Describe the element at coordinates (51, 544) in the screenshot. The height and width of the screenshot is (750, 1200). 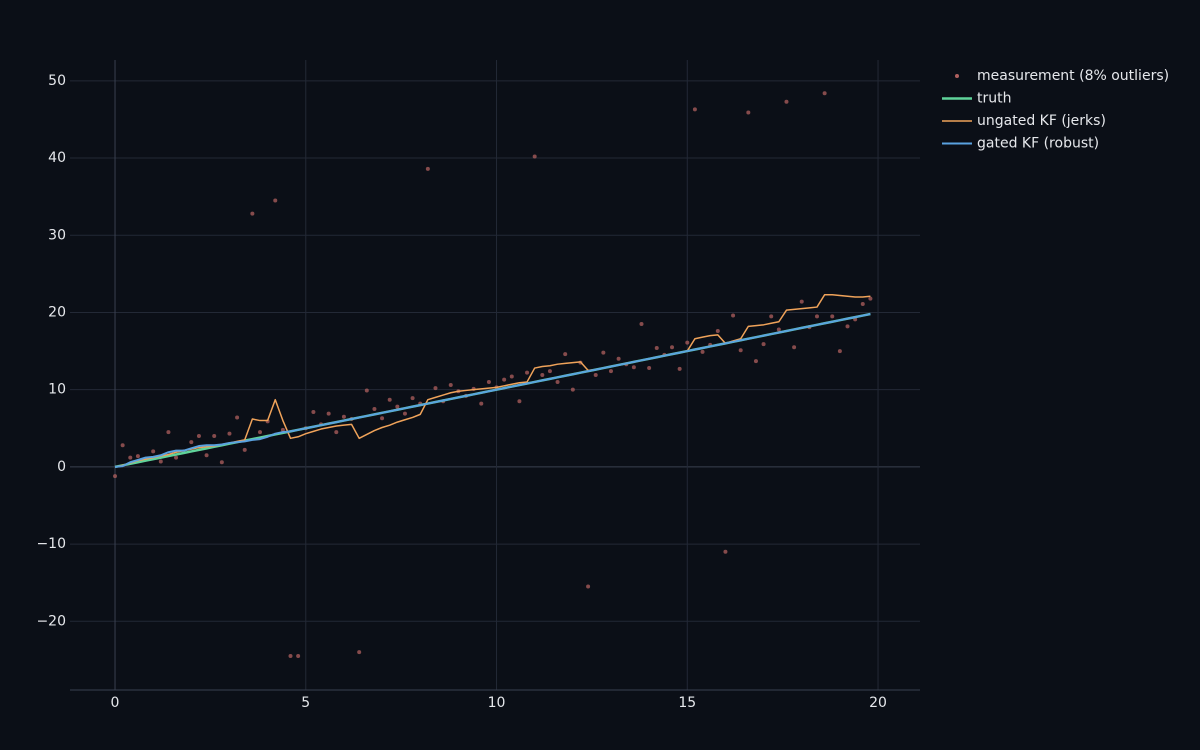
I see `y-tick-label: −10` at that location.